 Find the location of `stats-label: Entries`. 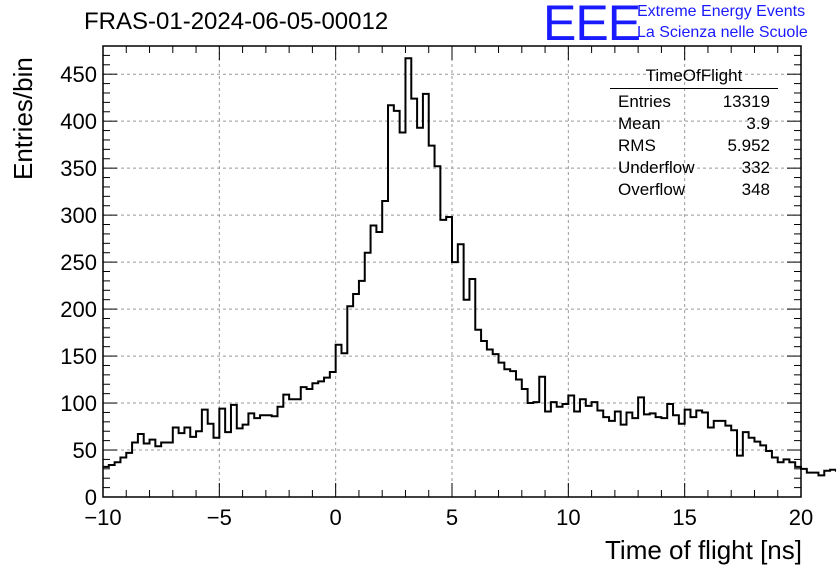

stats-label: Entries is located at coordinates (644, 101).